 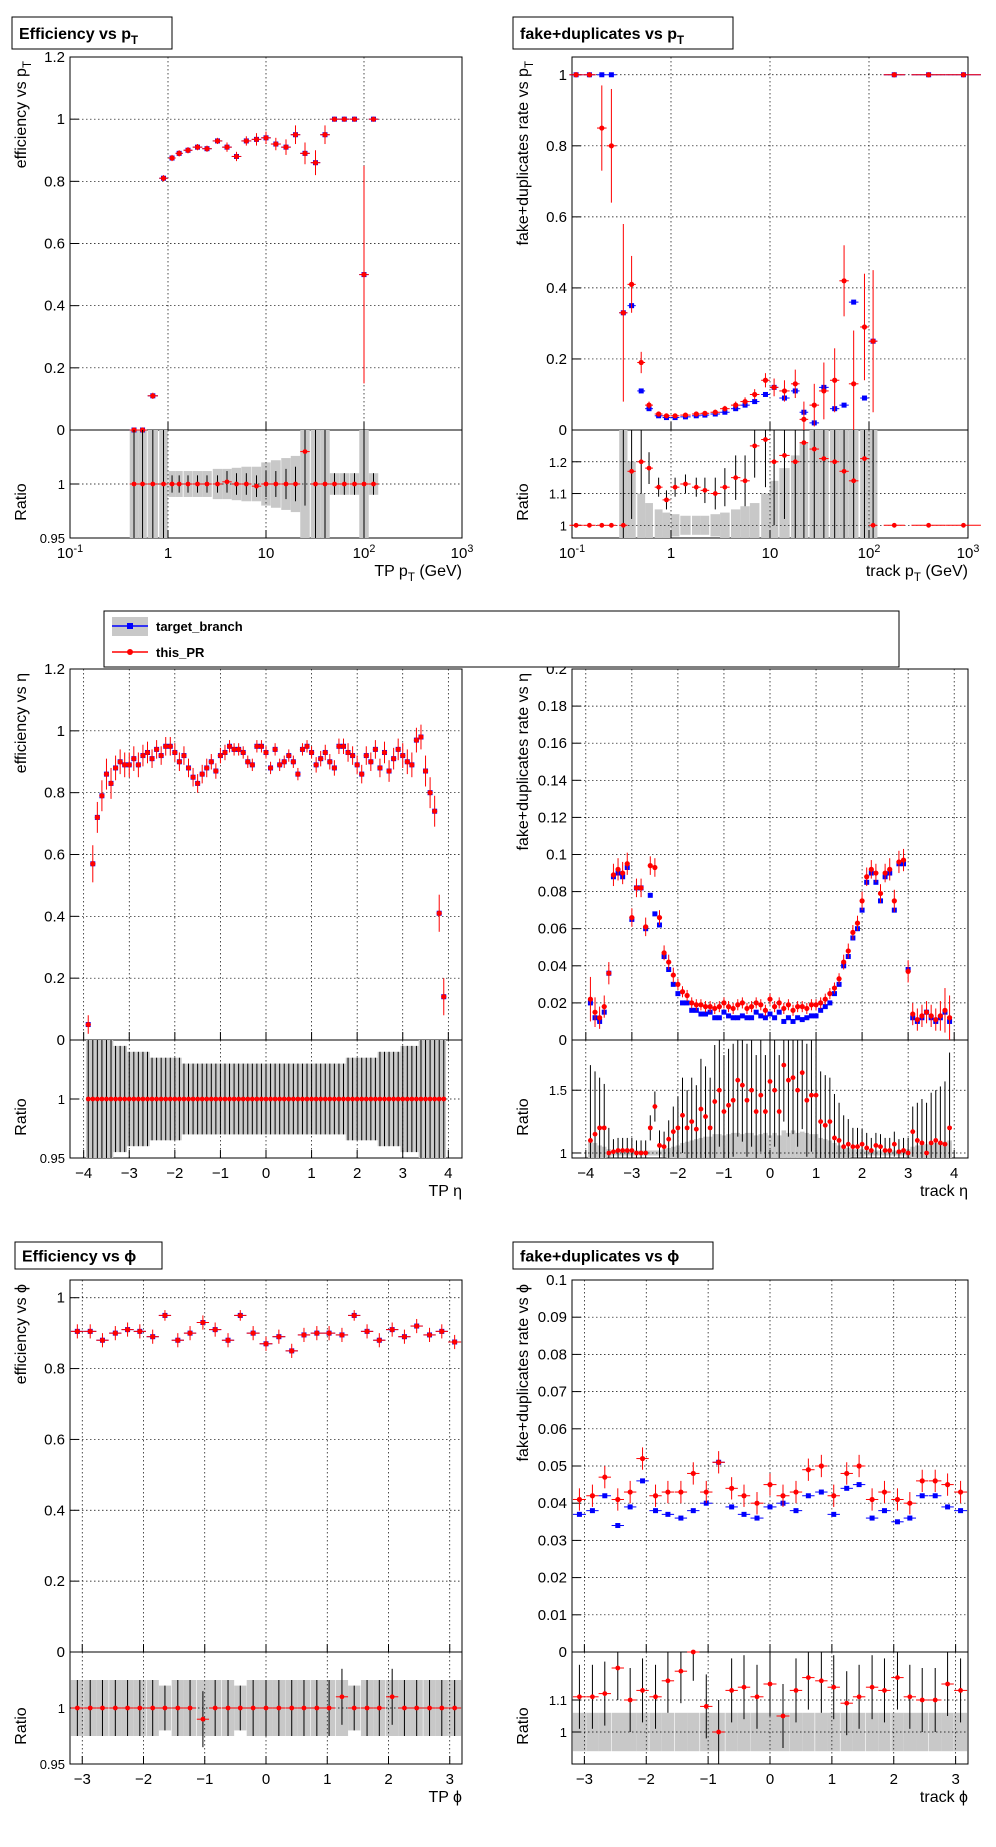 I want to click on label-text: TP η, so click(x=446, y=1191).